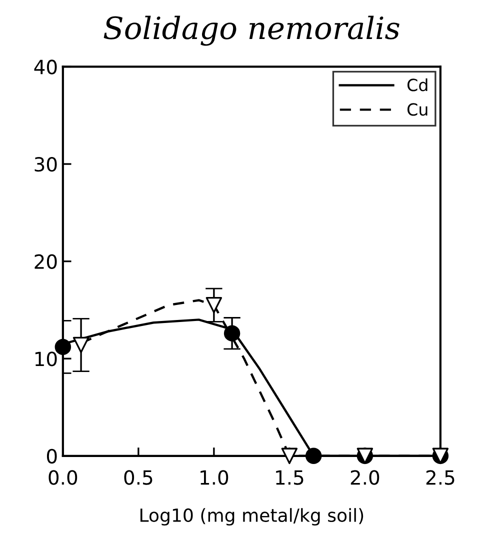 The height and width of the screenshot is (556, 484). Describe the element at coordinates (365, 477) in the screenshot. I see `x-tick-label: 2.0` at that location.